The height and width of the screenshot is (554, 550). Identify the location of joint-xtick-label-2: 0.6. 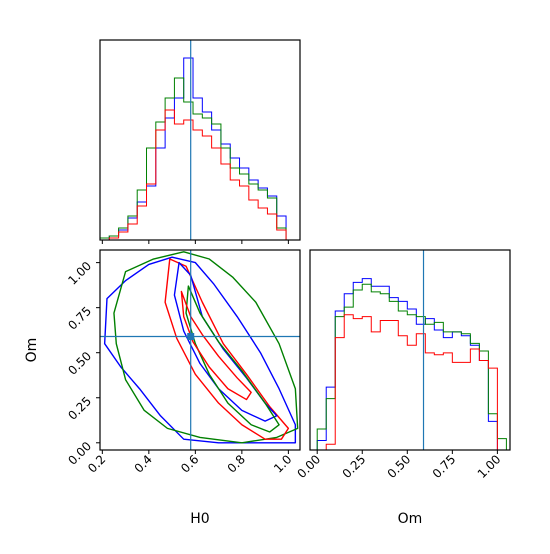
(189, 463).